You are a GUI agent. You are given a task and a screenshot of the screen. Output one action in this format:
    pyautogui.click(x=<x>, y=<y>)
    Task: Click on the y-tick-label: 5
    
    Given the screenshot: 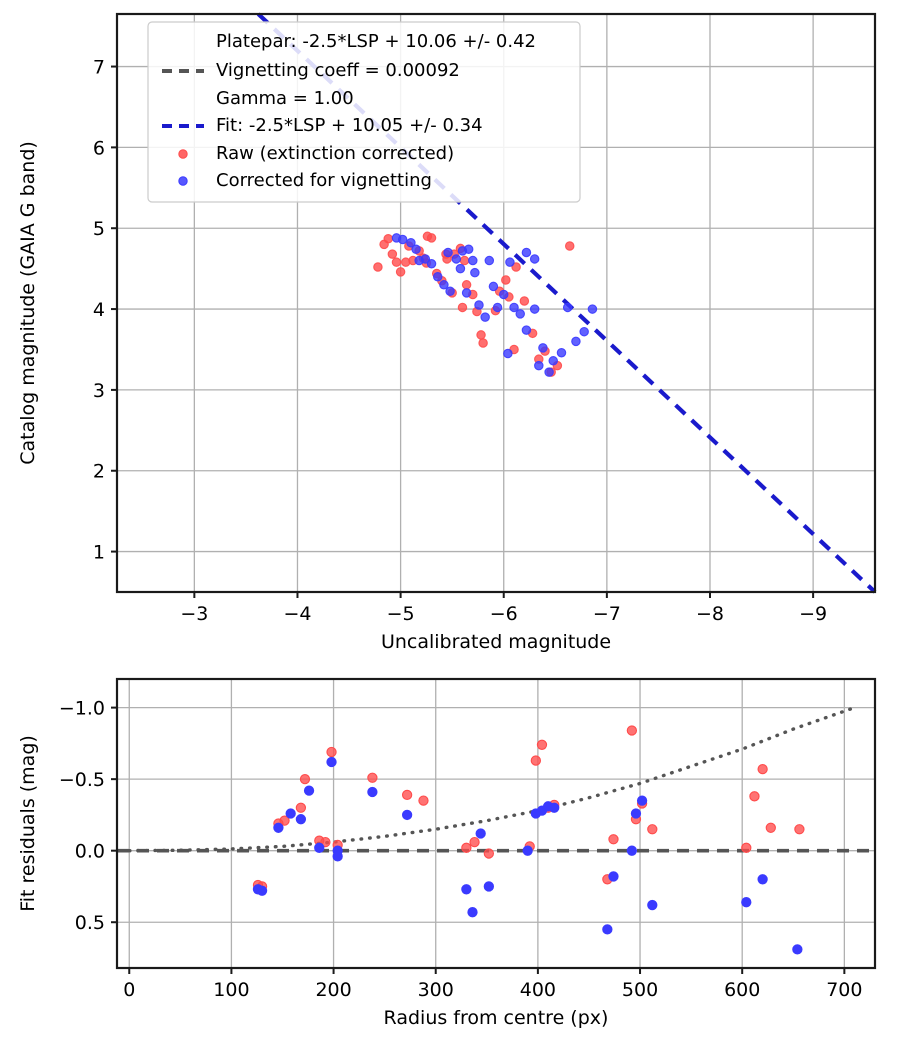 What is the action you would take?
    pyautogui.click(x=99, y=229)
    